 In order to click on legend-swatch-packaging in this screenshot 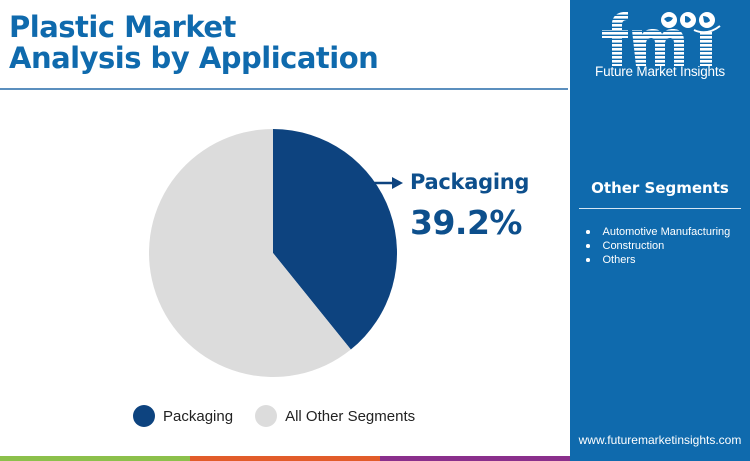, I will do `click(144, 416)`.